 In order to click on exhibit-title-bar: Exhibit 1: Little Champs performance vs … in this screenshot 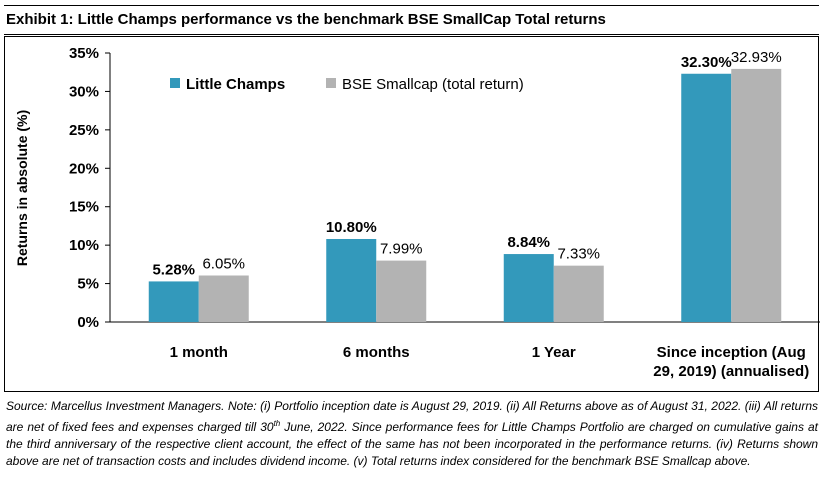, I will do `click(411, 20)`.